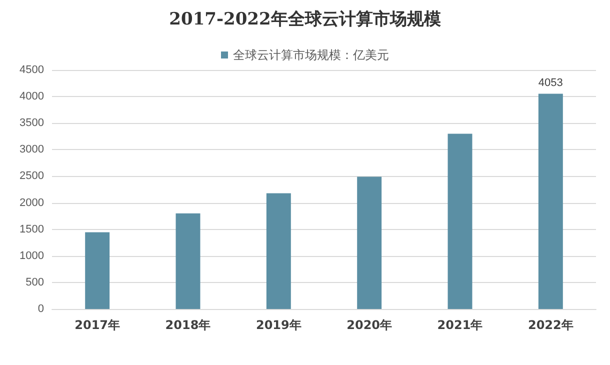  Describe the element at coordinates (35, 282) in the screenshot. I see `y-tick-label: 500` at that location.